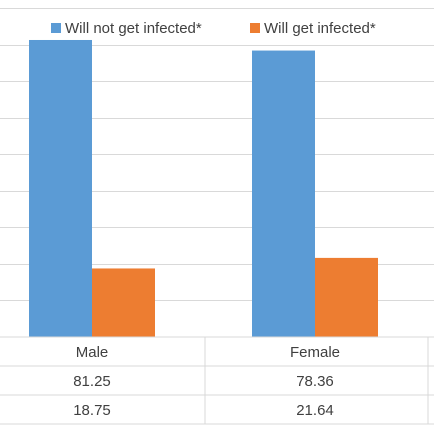 The height and width of the screenshot is (434, 434). What do you see at coordinates (56, 28) in the screenshot?
I see `legend-swatch-will-not-get-infected` at bounding box center [56, 28].